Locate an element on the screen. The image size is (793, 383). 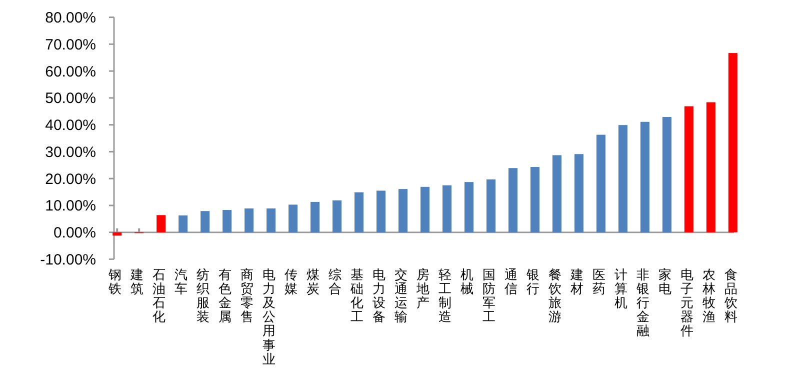
x-tick-label: 汽车 is located at coordinates (181, 283).